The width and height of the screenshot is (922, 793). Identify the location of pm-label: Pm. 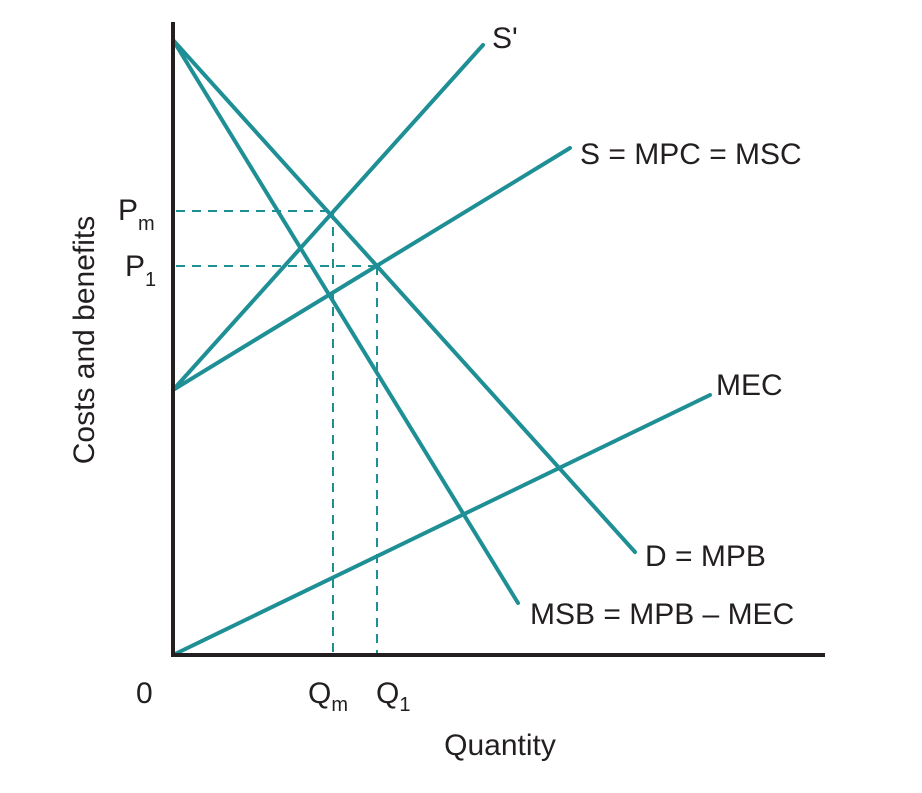
(136, 214).